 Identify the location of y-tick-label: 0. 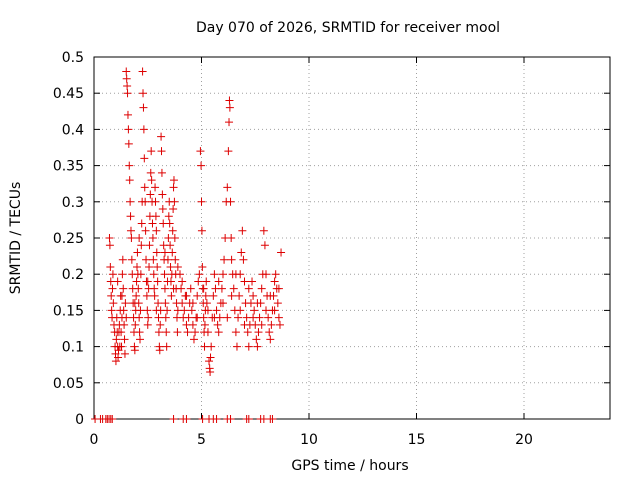
(79, 420).